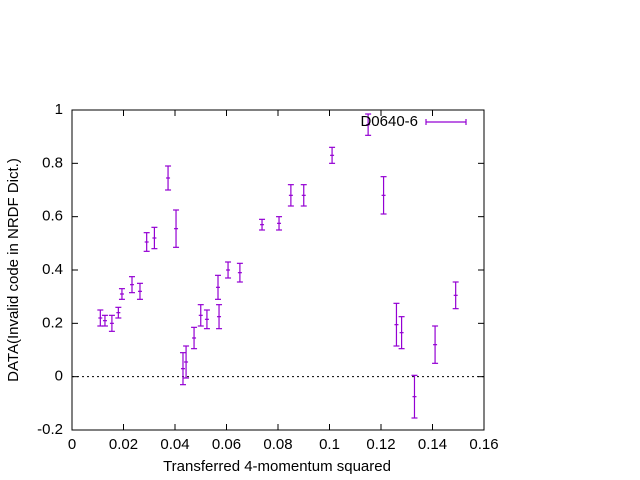  Describe the element at coordinates (52, 269) in the screenshot. I see `y-tick-label: 0.4` at that location.